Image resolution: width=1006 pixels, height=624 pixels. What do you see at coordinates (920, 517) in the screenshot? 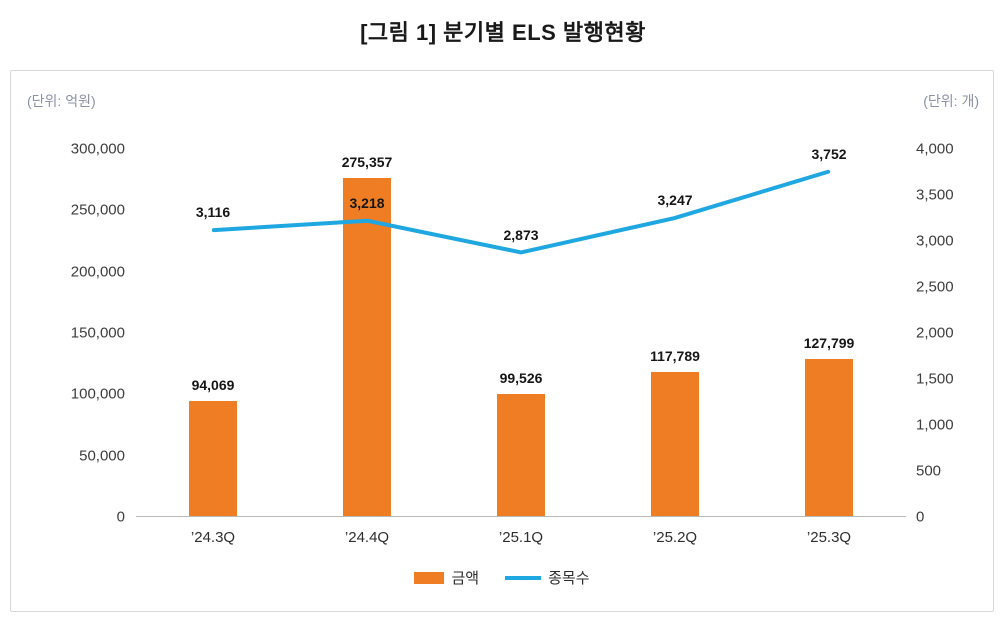
I see `right-axis-tick: 0` at bounding box center [920, 517].